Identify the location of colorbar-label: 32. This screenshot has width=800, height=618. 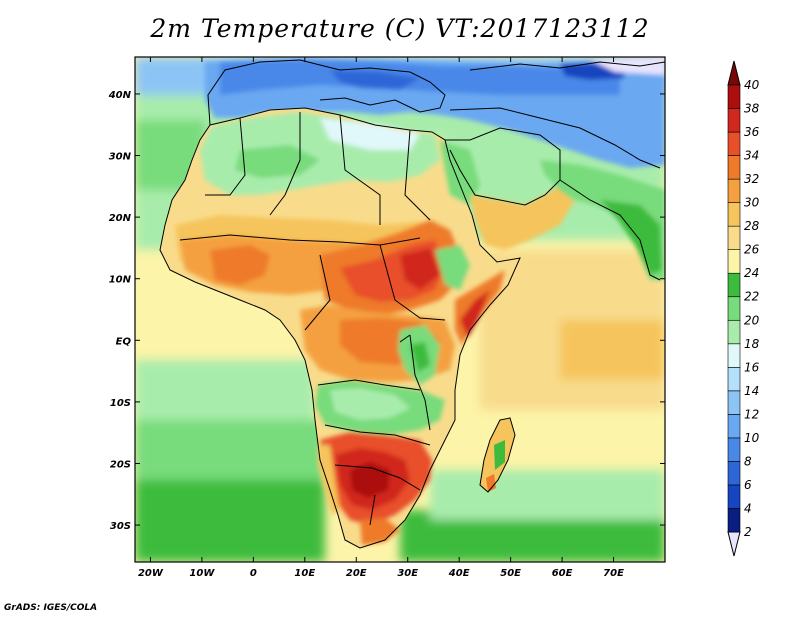
(751, 179).